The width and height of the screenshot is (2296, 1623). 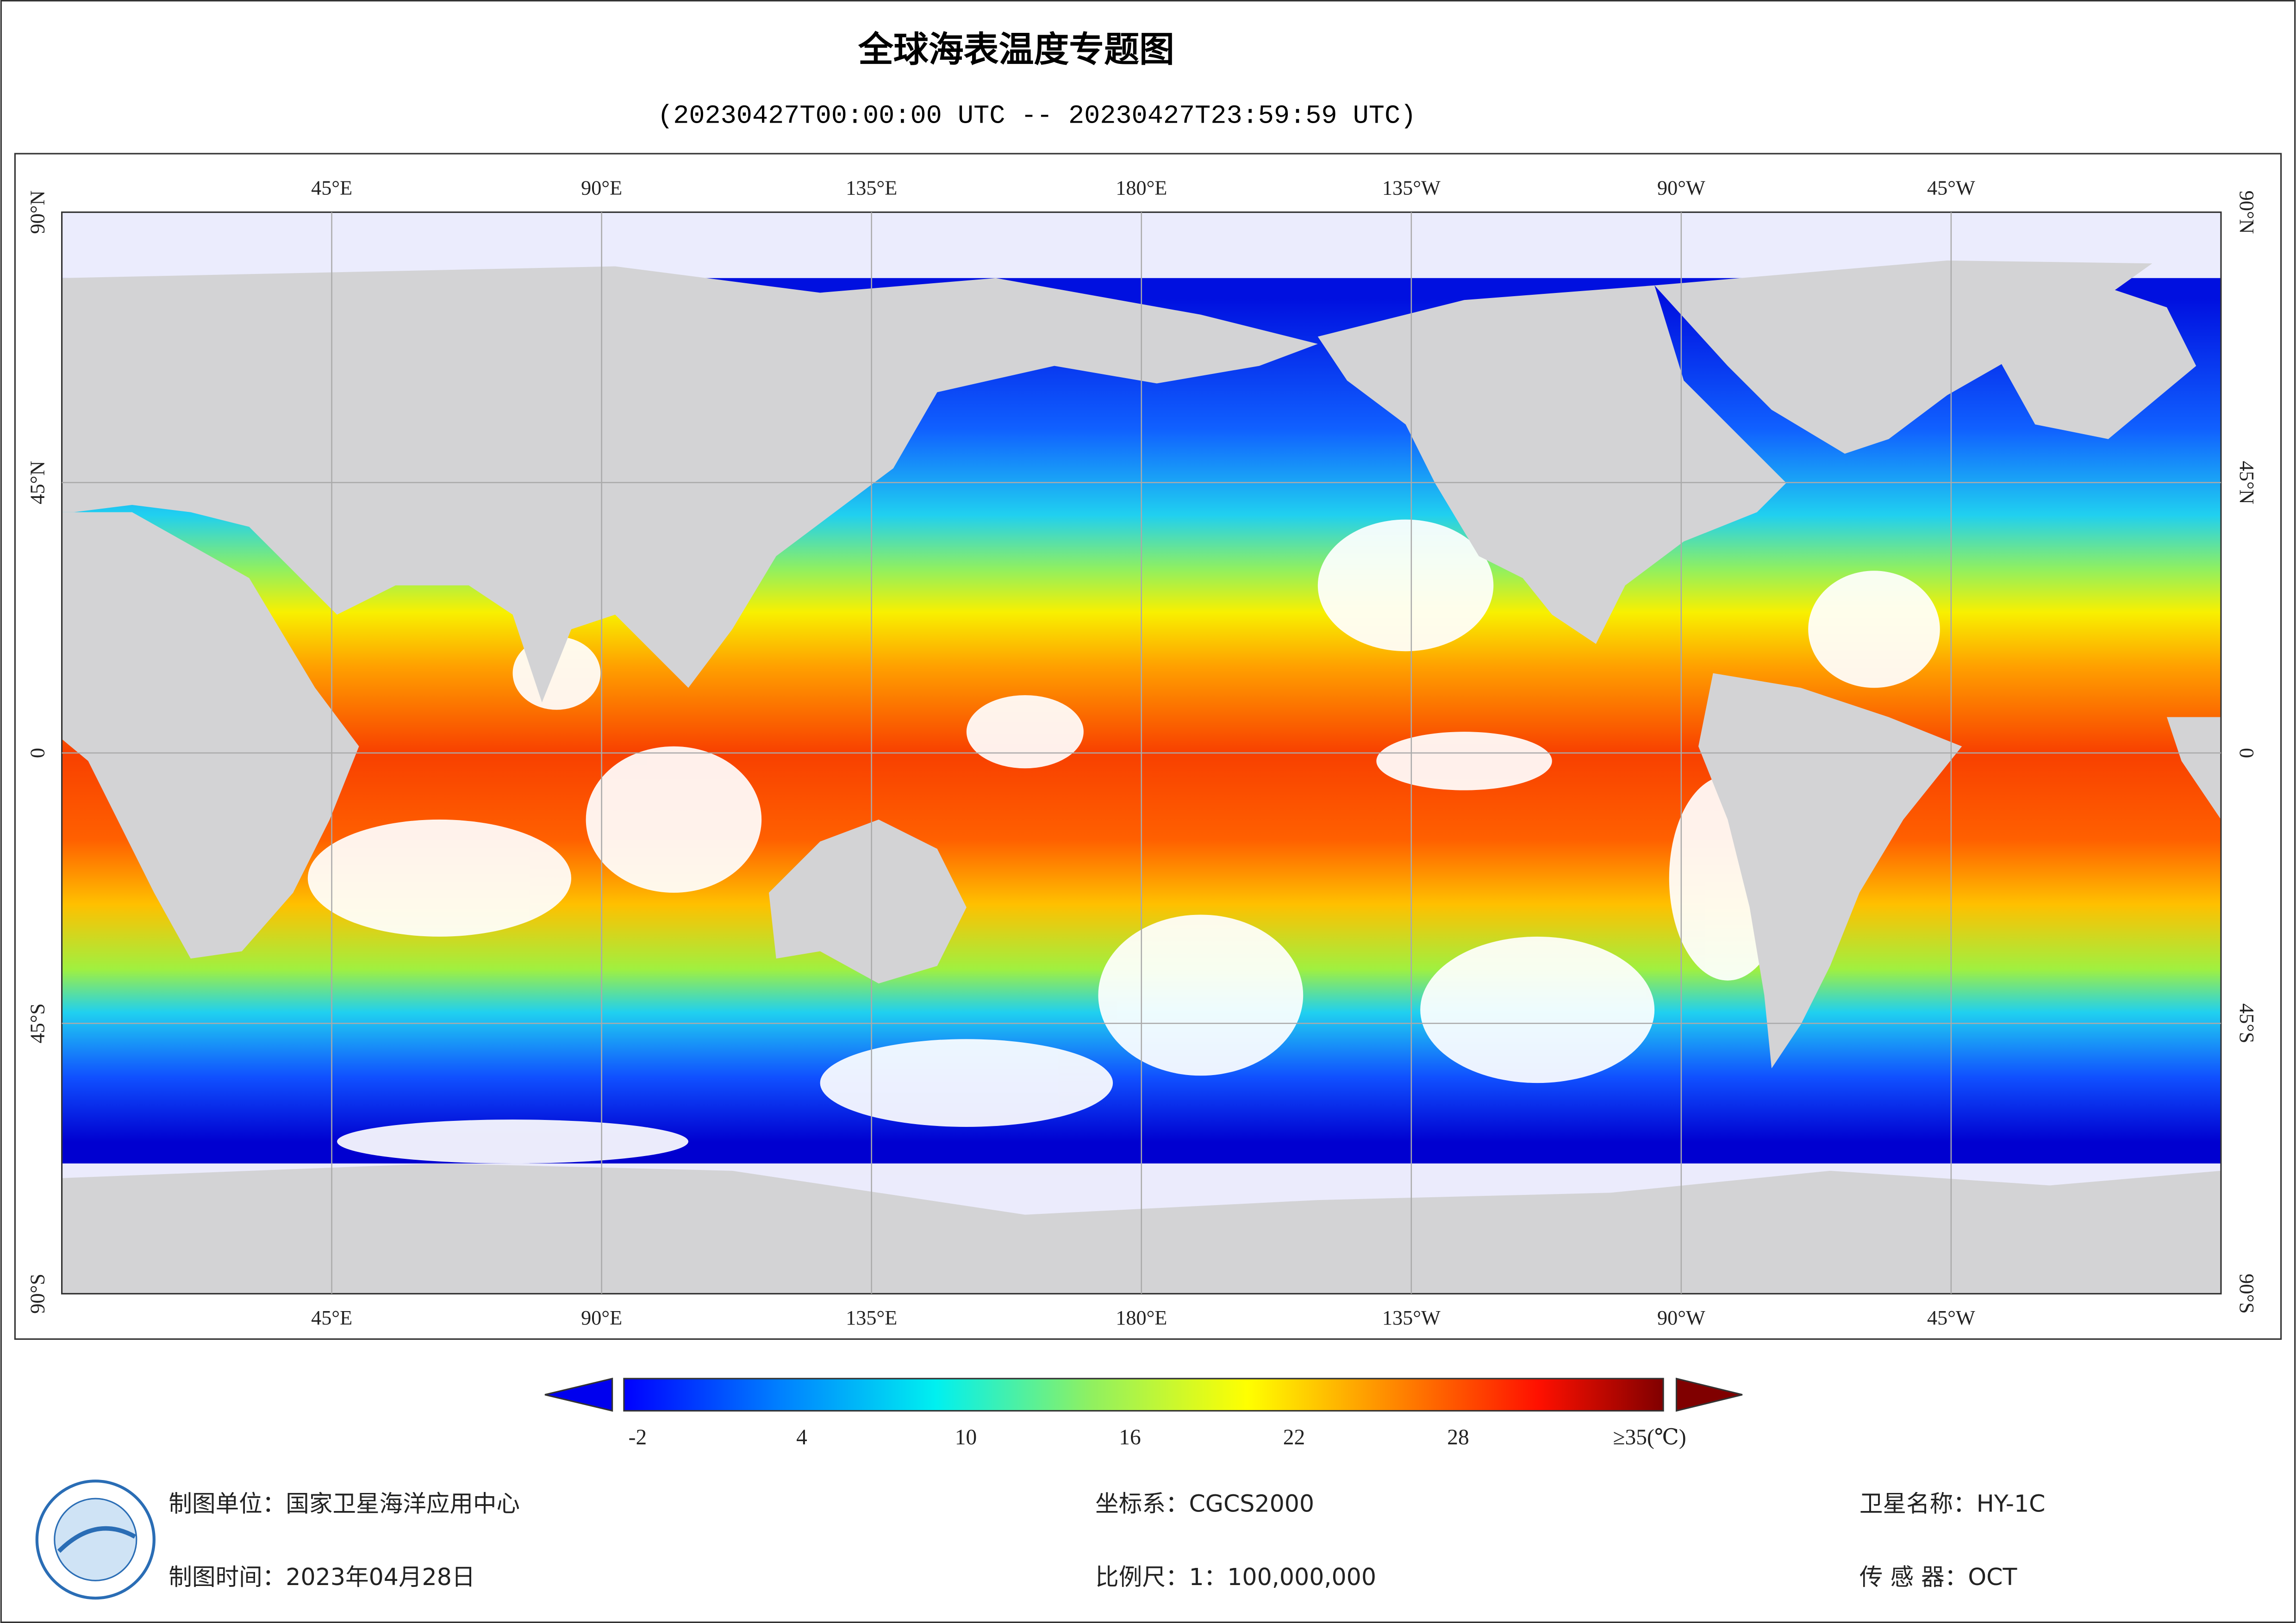 What do you see at coordinates (1681, 1317) in the screenshot?
I see `lon-label-bottom: 90°W` at bounding box center [1681, 1317].